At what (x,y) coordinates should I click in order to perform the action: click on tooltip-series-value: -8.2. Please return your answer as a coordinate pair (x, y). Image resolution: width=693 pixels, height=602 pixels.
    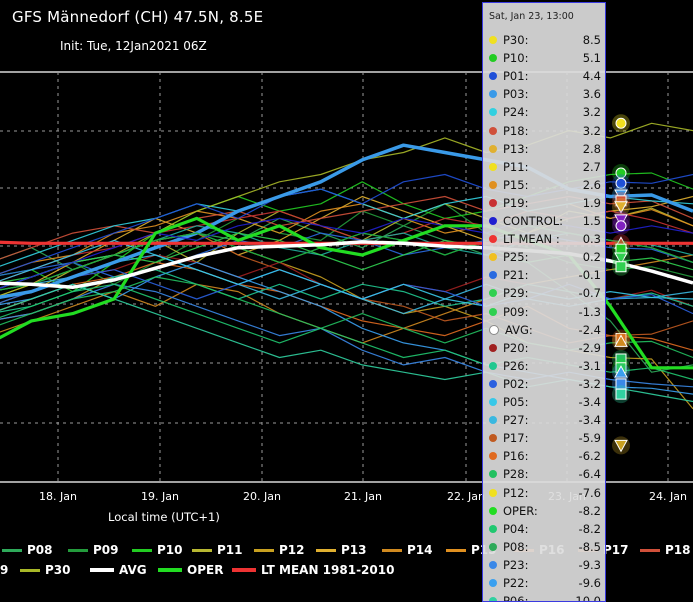
    Looking at the image, I should click on (589, 528).